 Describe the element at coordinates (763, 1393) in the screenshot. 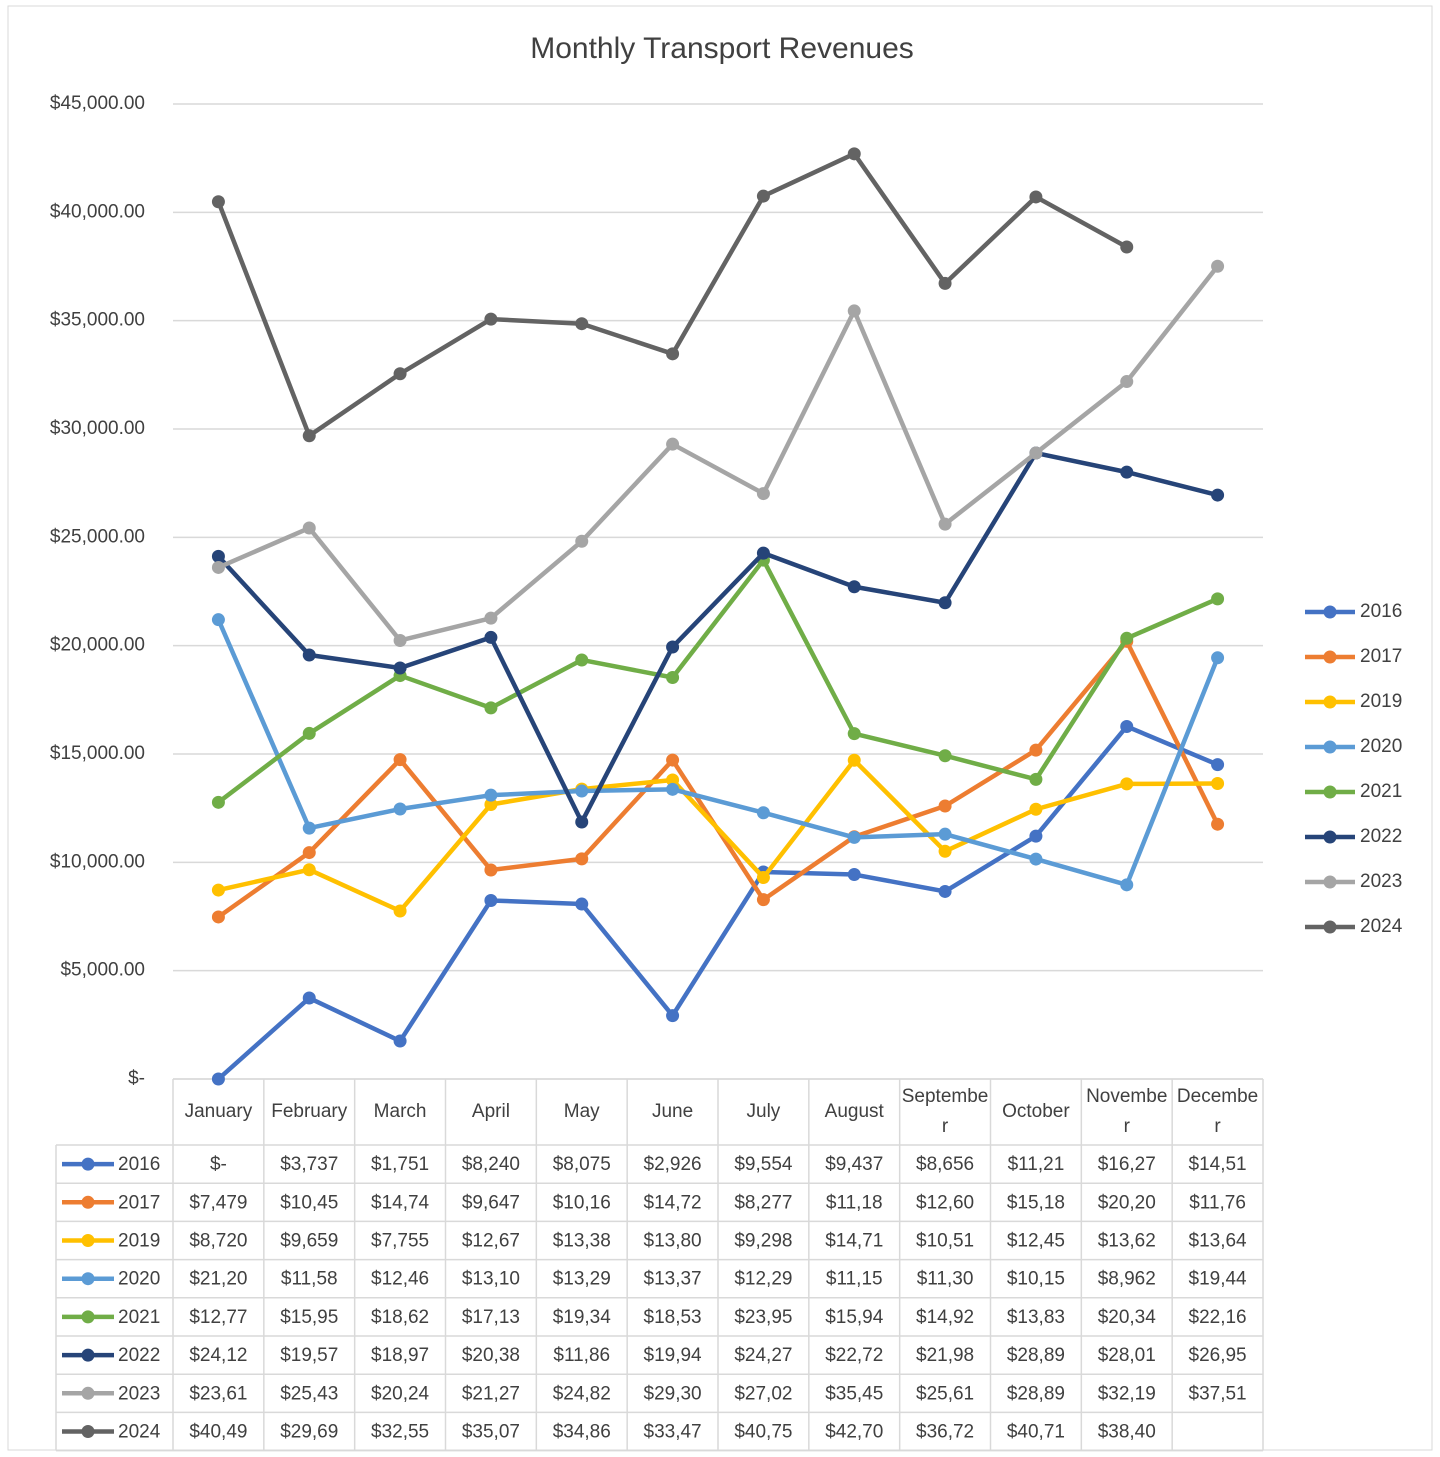

I see `table-cell: $27,02` at that location.